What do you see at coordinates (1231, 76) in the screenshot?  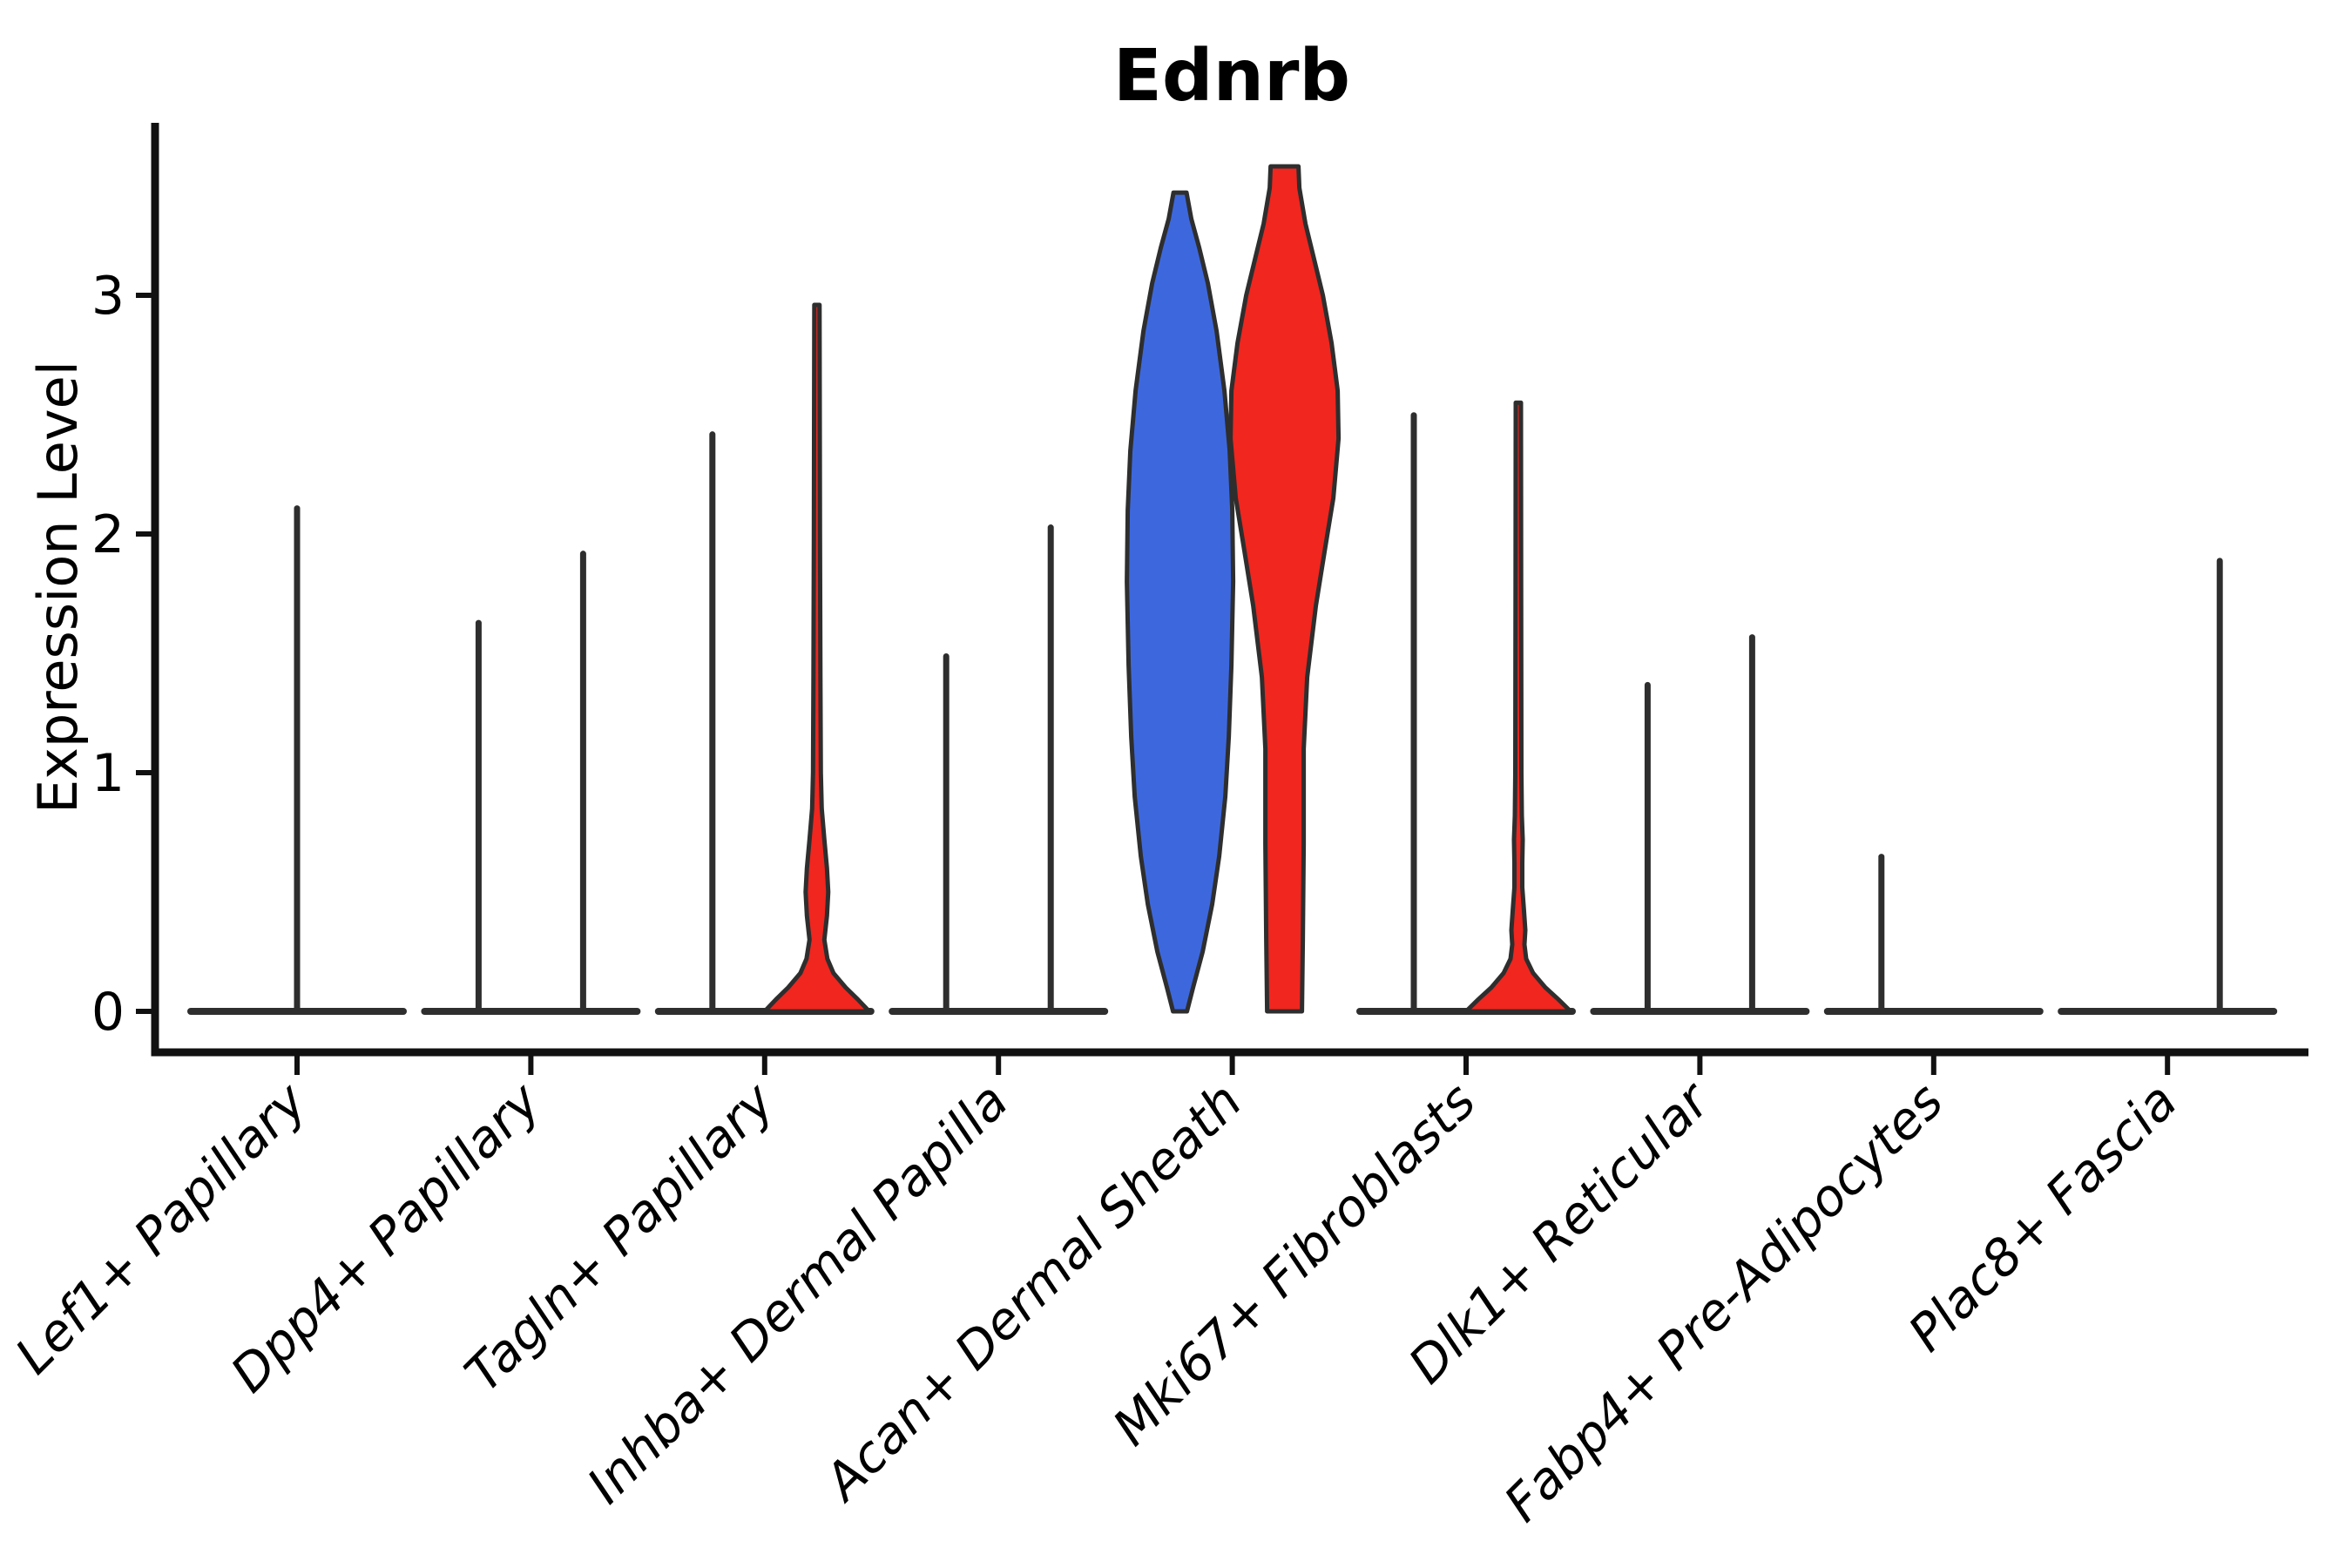 I see `chart-title: Ednrb` at bounding box center [1231, 76].